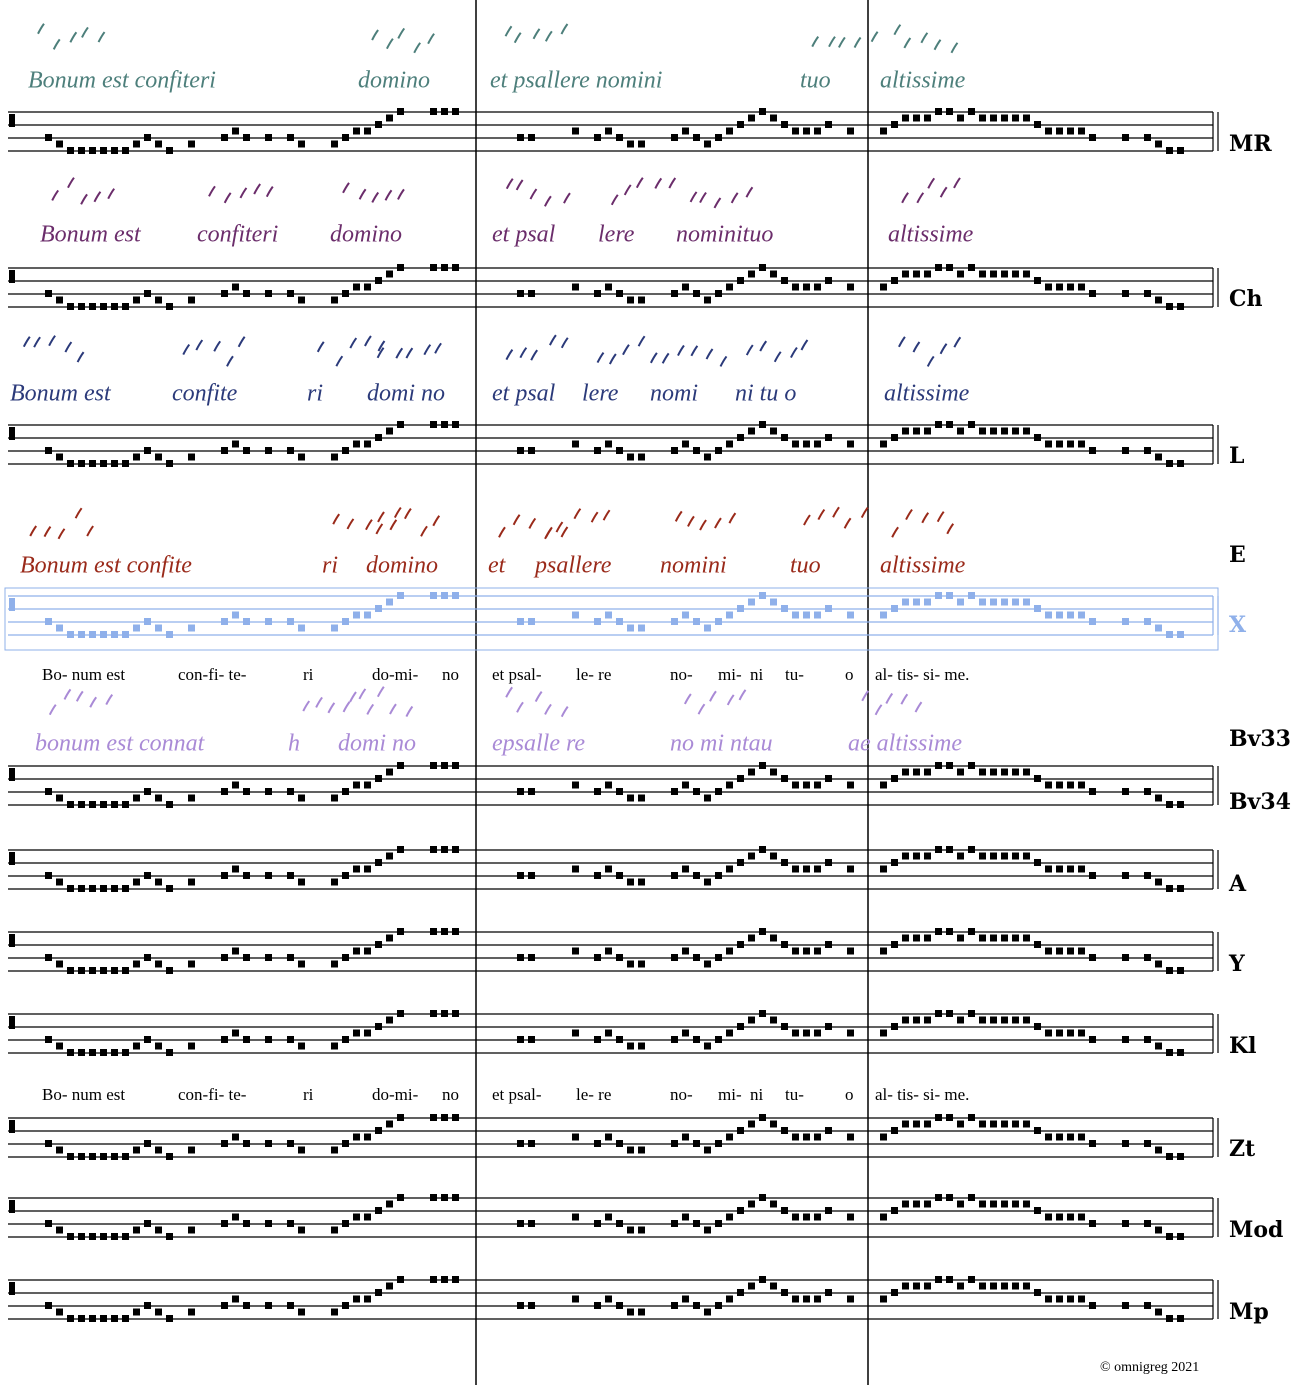 This screenshot has width=1312, height=1396. Describe the element at coordinates (576, 81) in the screenshot. I see `manuscript-text: et psallere nomini` at that location.